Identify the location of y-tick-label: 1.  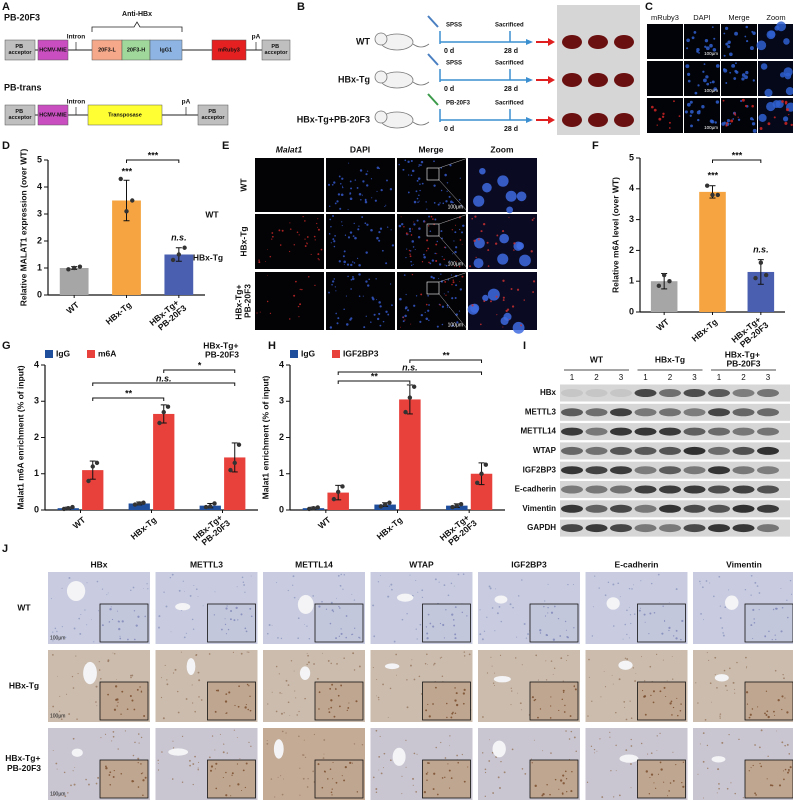
(36, 473).